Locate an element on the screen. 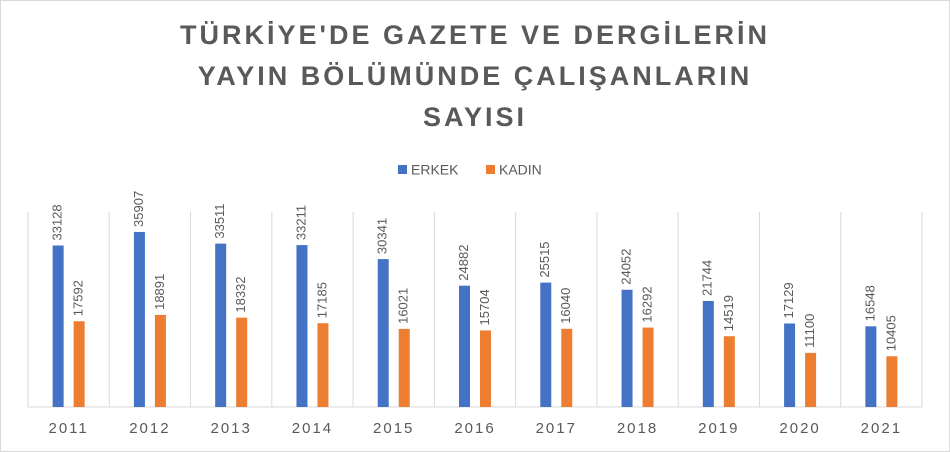 This screenshot has height=452, width=950. chart-title: YAYIN BÖLÜMÜNDE ÇALIŞANLARIN is located at coordinates (475, 76).